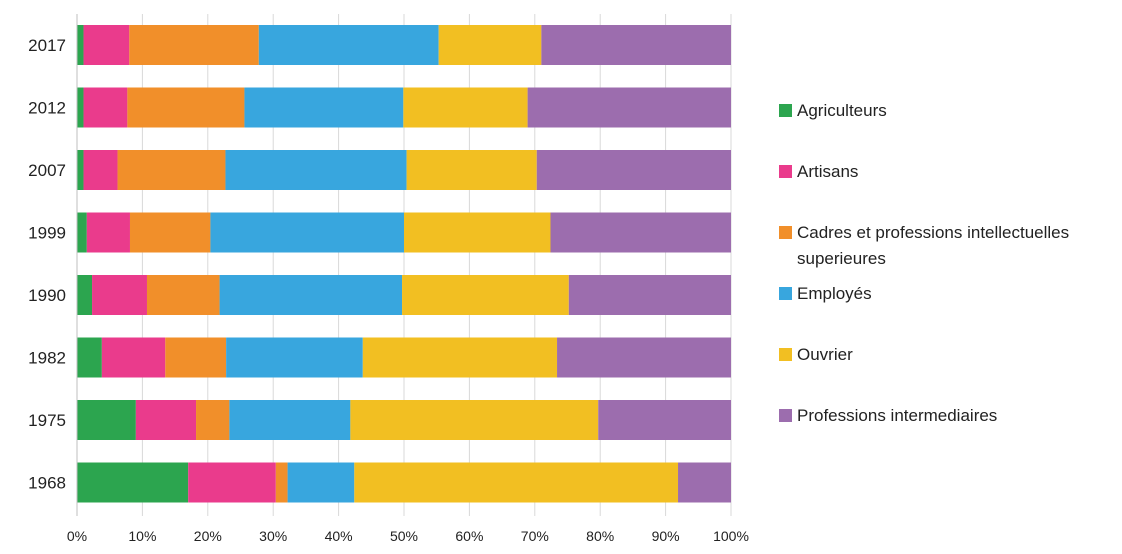 This screenshot has width=1122, height=554. Describe the element at coordinates (47, 295) in the screenshot. I see `y-tick-label: 1990` at that location.